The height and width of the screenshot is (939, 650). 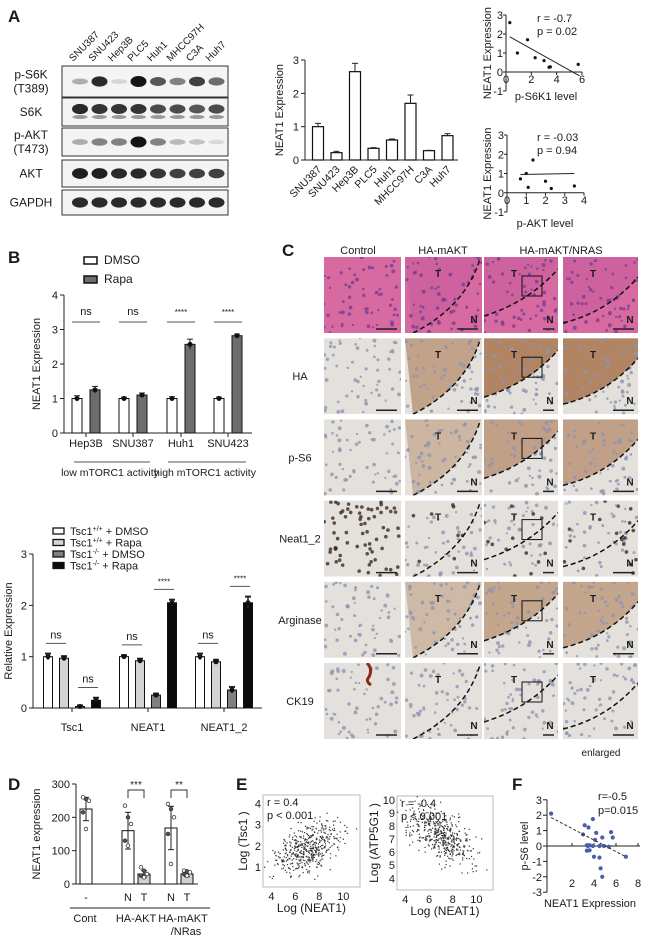 What do you see at coordinates (241, 784) in the screenshot?
I see `panel-label-E: E` at bounding box center [241, 784].